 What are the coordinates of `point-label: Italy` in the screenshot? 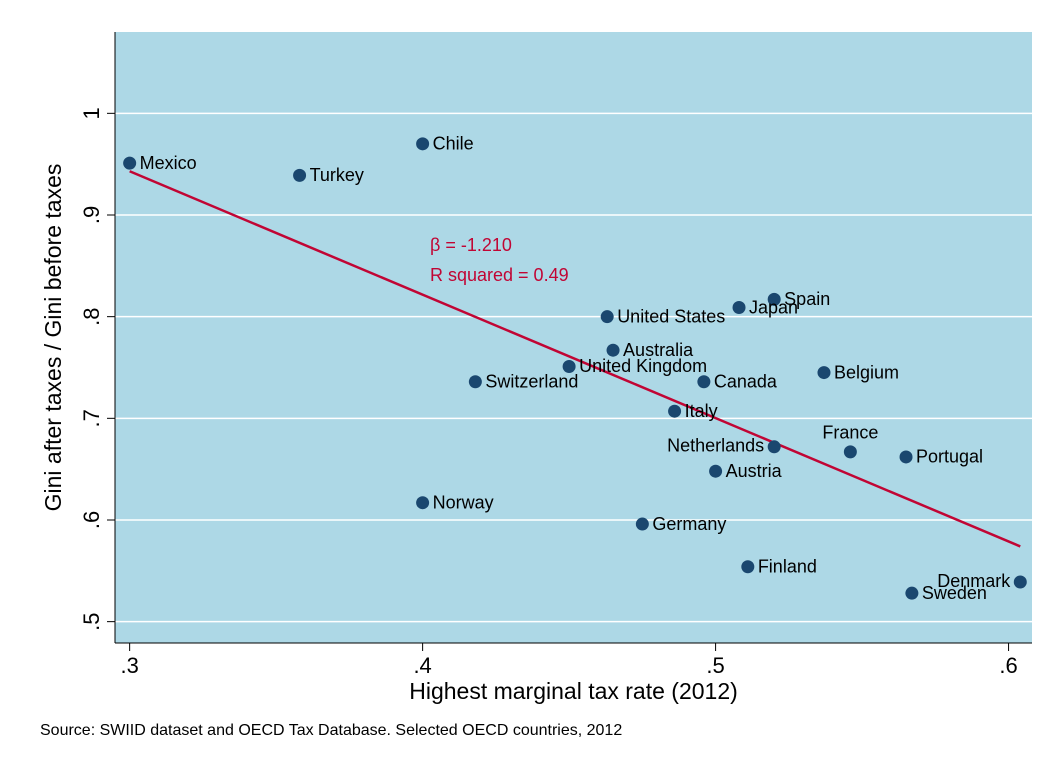 It's located at (701, 411).